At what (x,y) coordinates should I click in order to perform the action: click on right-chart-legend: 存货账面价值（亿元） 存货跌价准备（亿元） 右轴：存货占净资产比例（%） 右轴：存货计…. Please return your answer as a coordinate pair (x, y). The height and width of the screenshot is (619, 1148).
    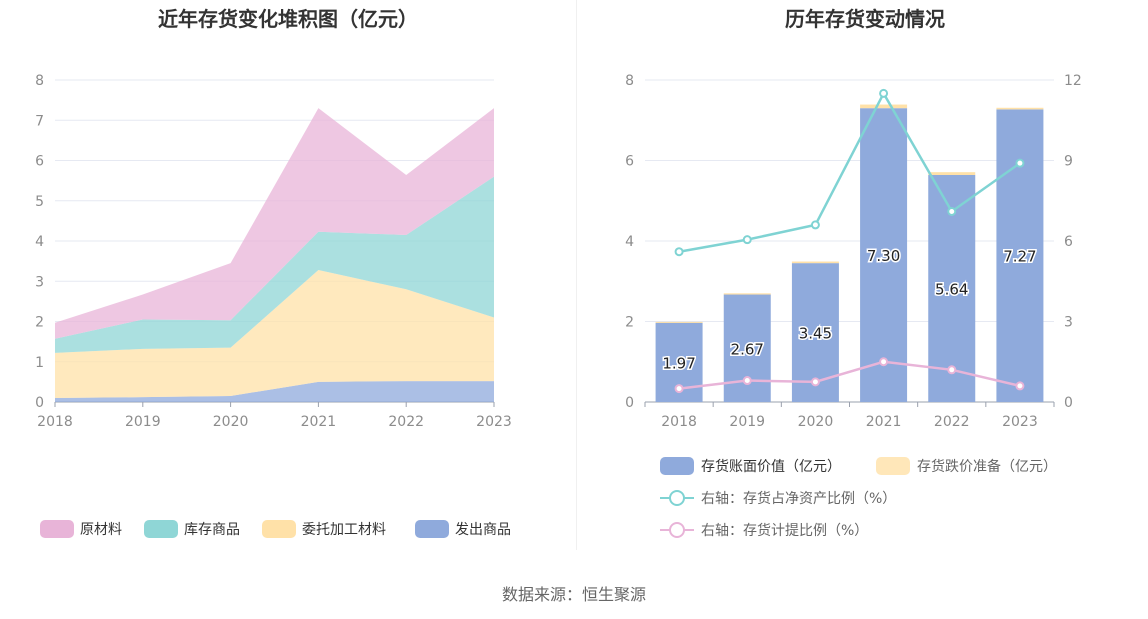
    Looking at the image, I should click on (858, 498).